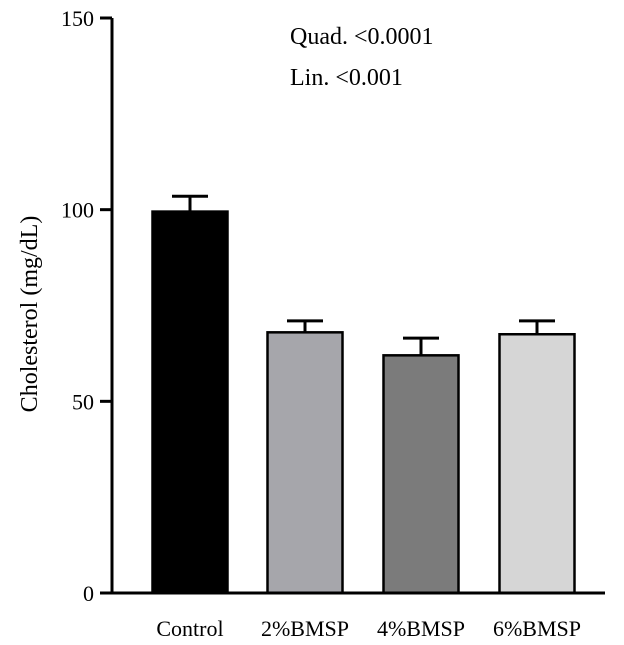 The width and height of the screenshot is (624, 645). I want to click on y-ticks: 0 50 100 150, so click(86, 306).